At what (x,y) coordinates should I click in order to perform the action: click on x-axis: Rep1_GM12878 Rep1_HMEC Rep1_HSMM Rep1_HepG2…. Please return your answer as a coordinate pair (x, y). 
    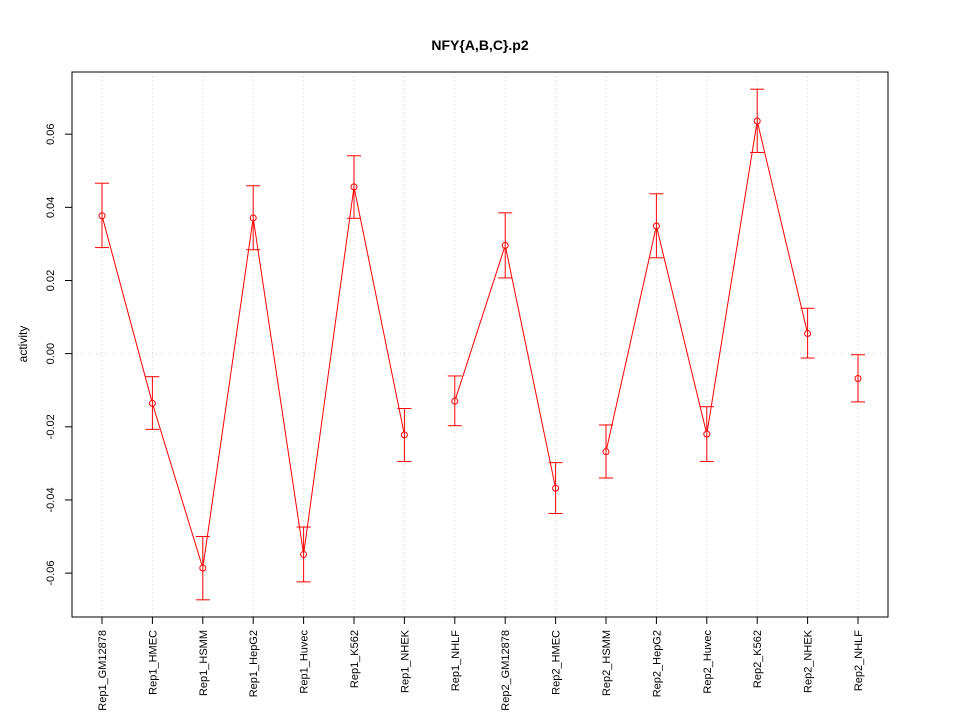
    Looking at the image, I should click on (481, 663).